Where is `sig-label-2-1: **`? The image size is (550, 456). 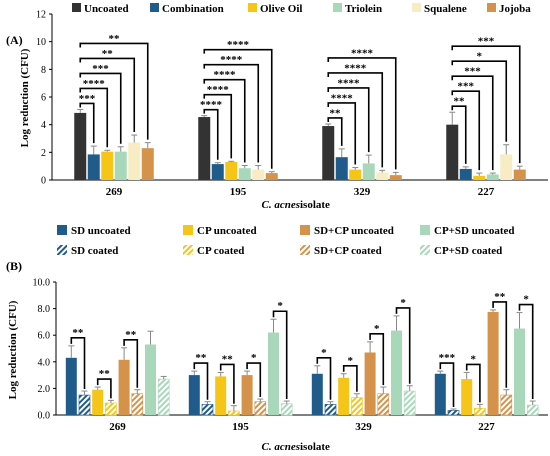
sig-label-2-1: ** is located at coordinates (336, 113).